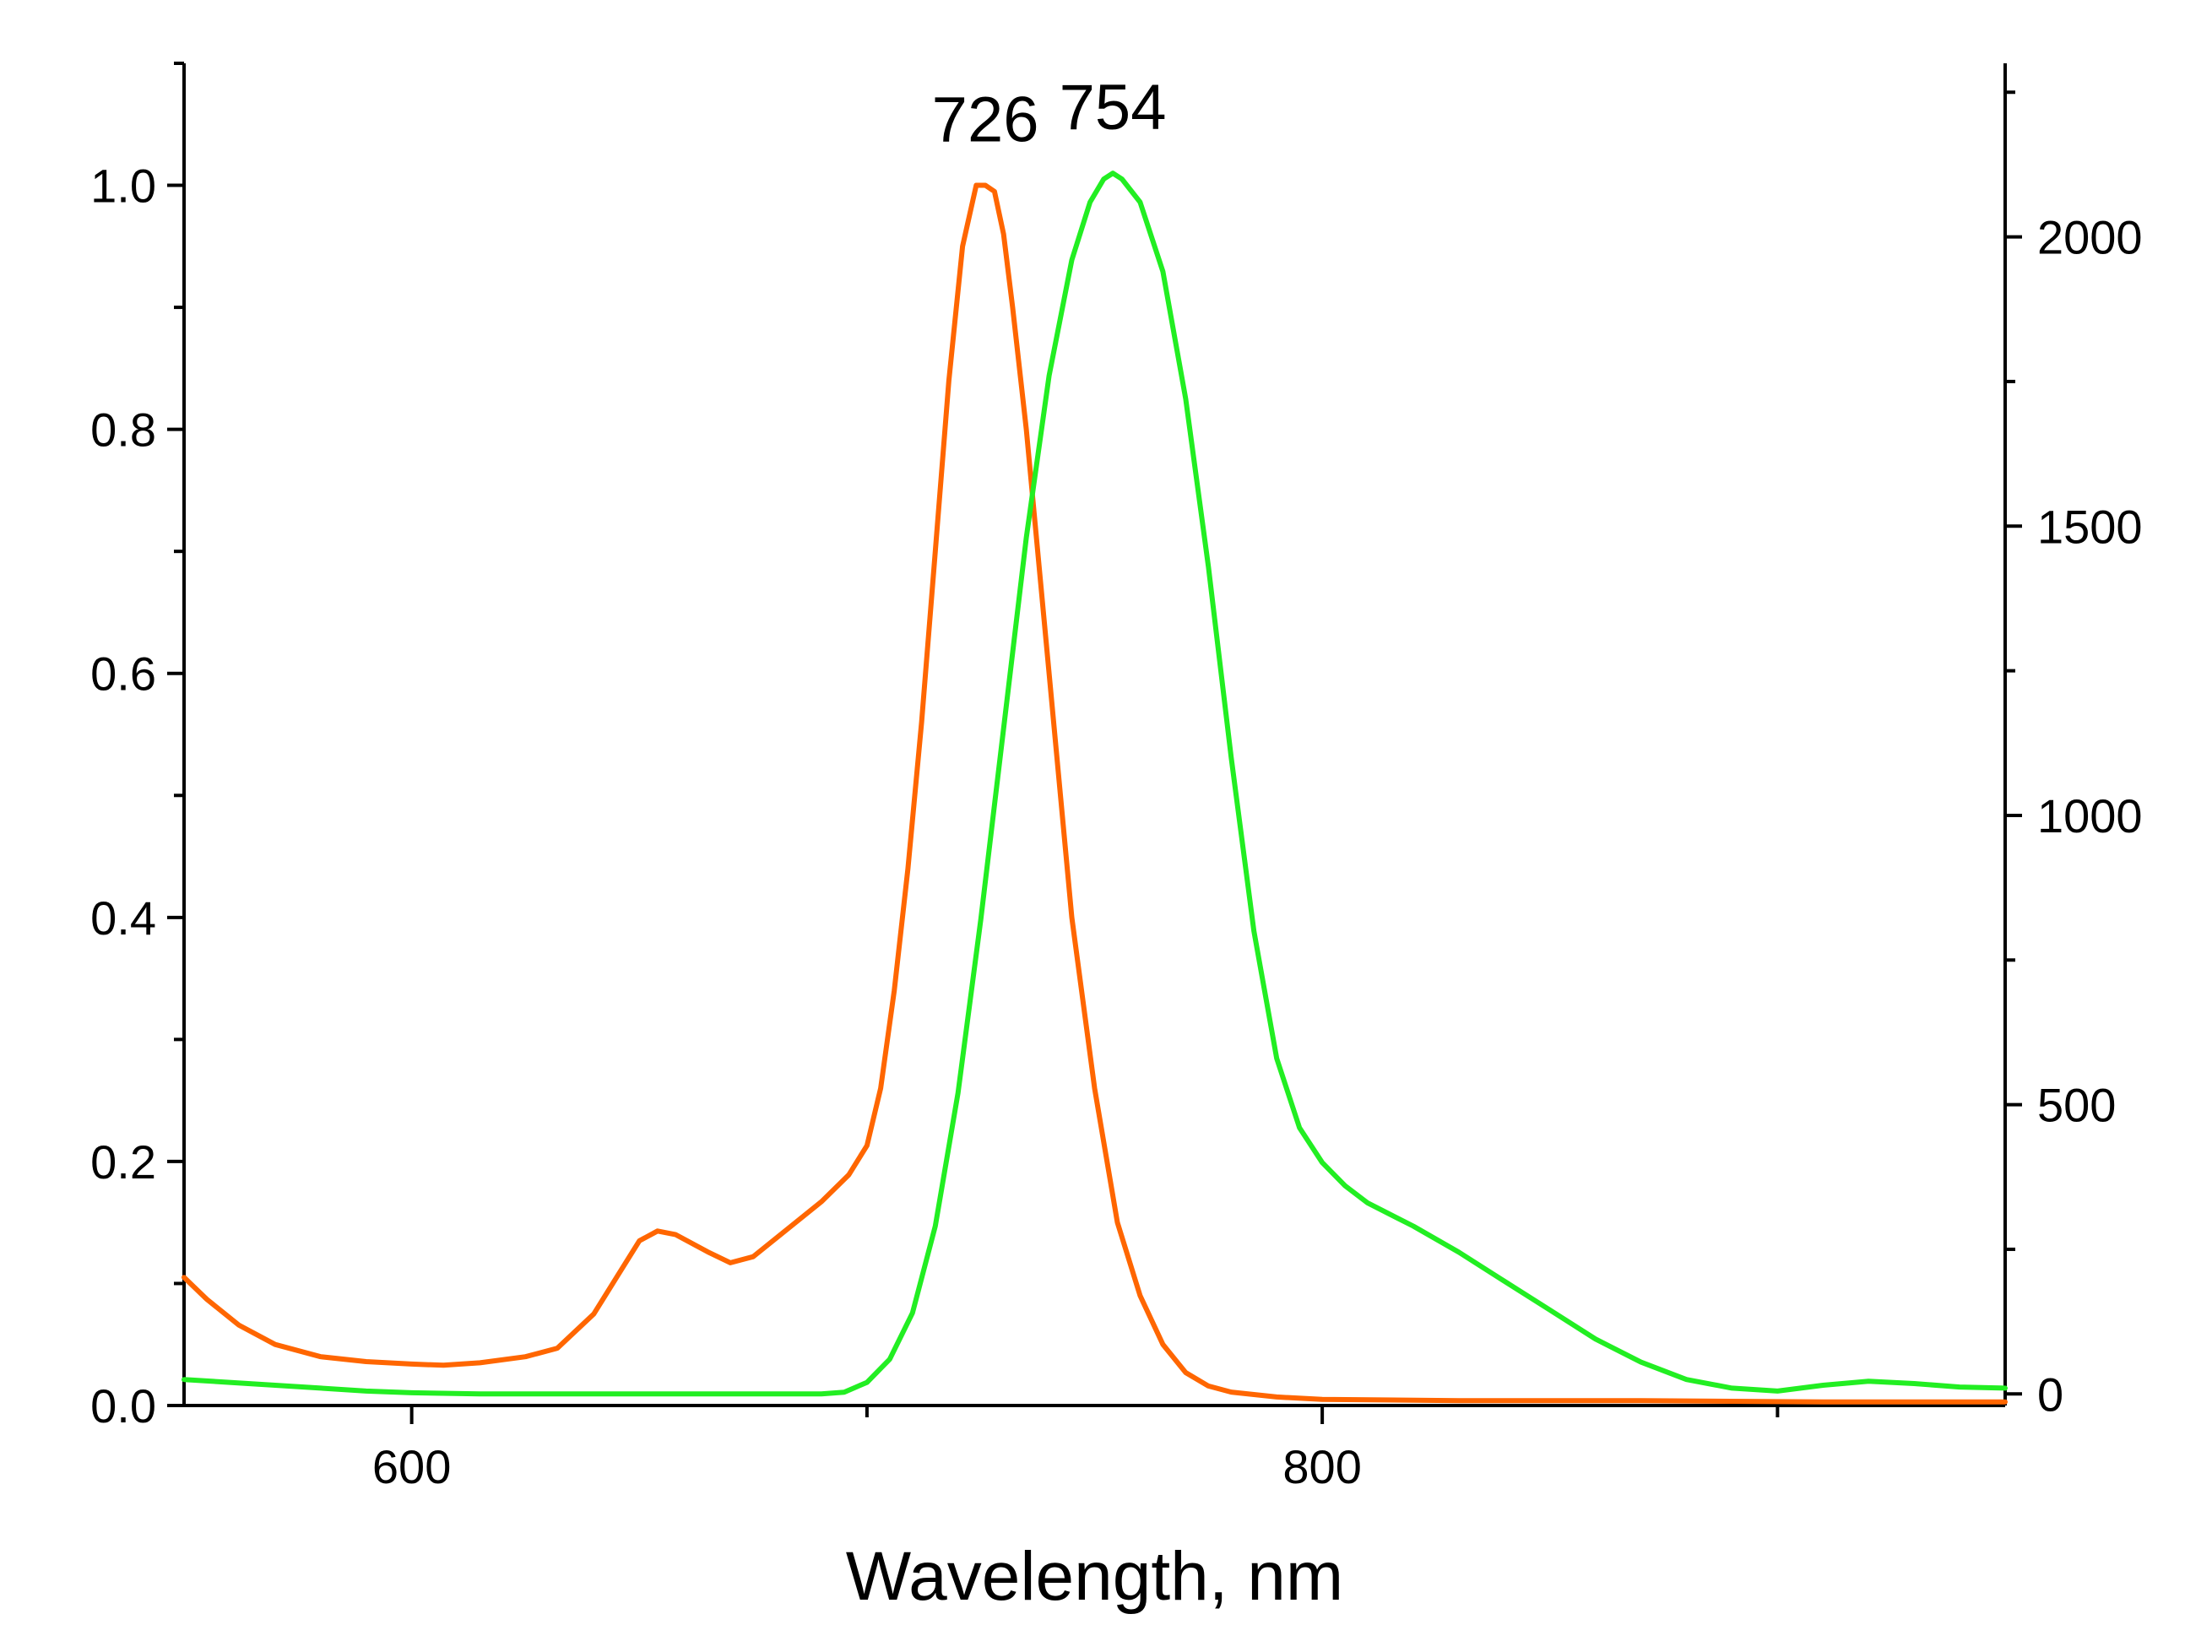 The width and height of the screenshot is (2212, 1652). What do you see at coordinates (1321, 1467) in the screenshot?
I see `x-tick-label: 800` at bounding box center [1321, 1467].